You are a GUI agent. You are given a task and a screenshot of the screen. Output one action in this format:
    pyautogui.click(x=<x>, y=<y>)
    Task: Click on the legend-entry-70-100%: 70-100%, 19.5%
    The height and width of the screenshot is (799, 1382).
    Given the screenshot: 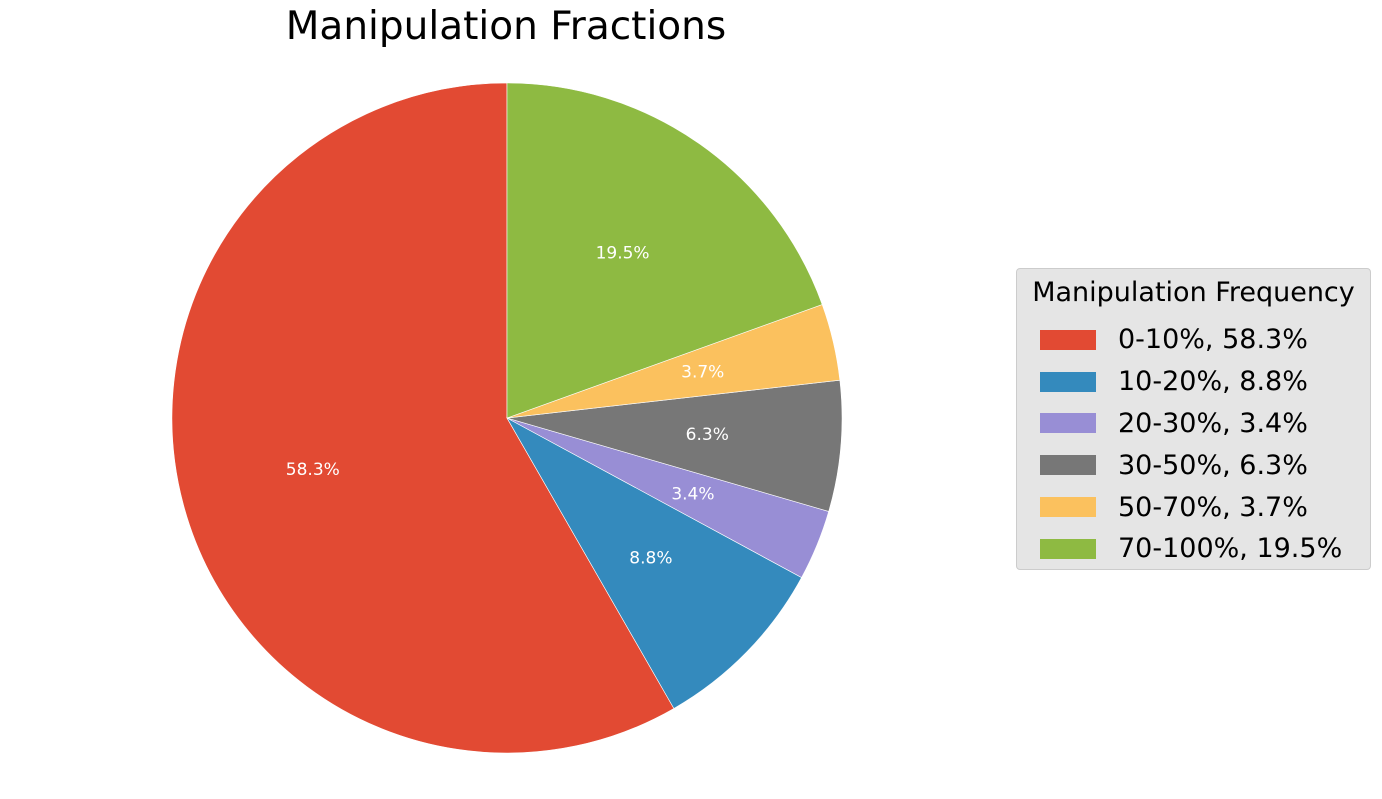 What is the action you would take?
    pyautogui.click(x=1191, y=549)
    